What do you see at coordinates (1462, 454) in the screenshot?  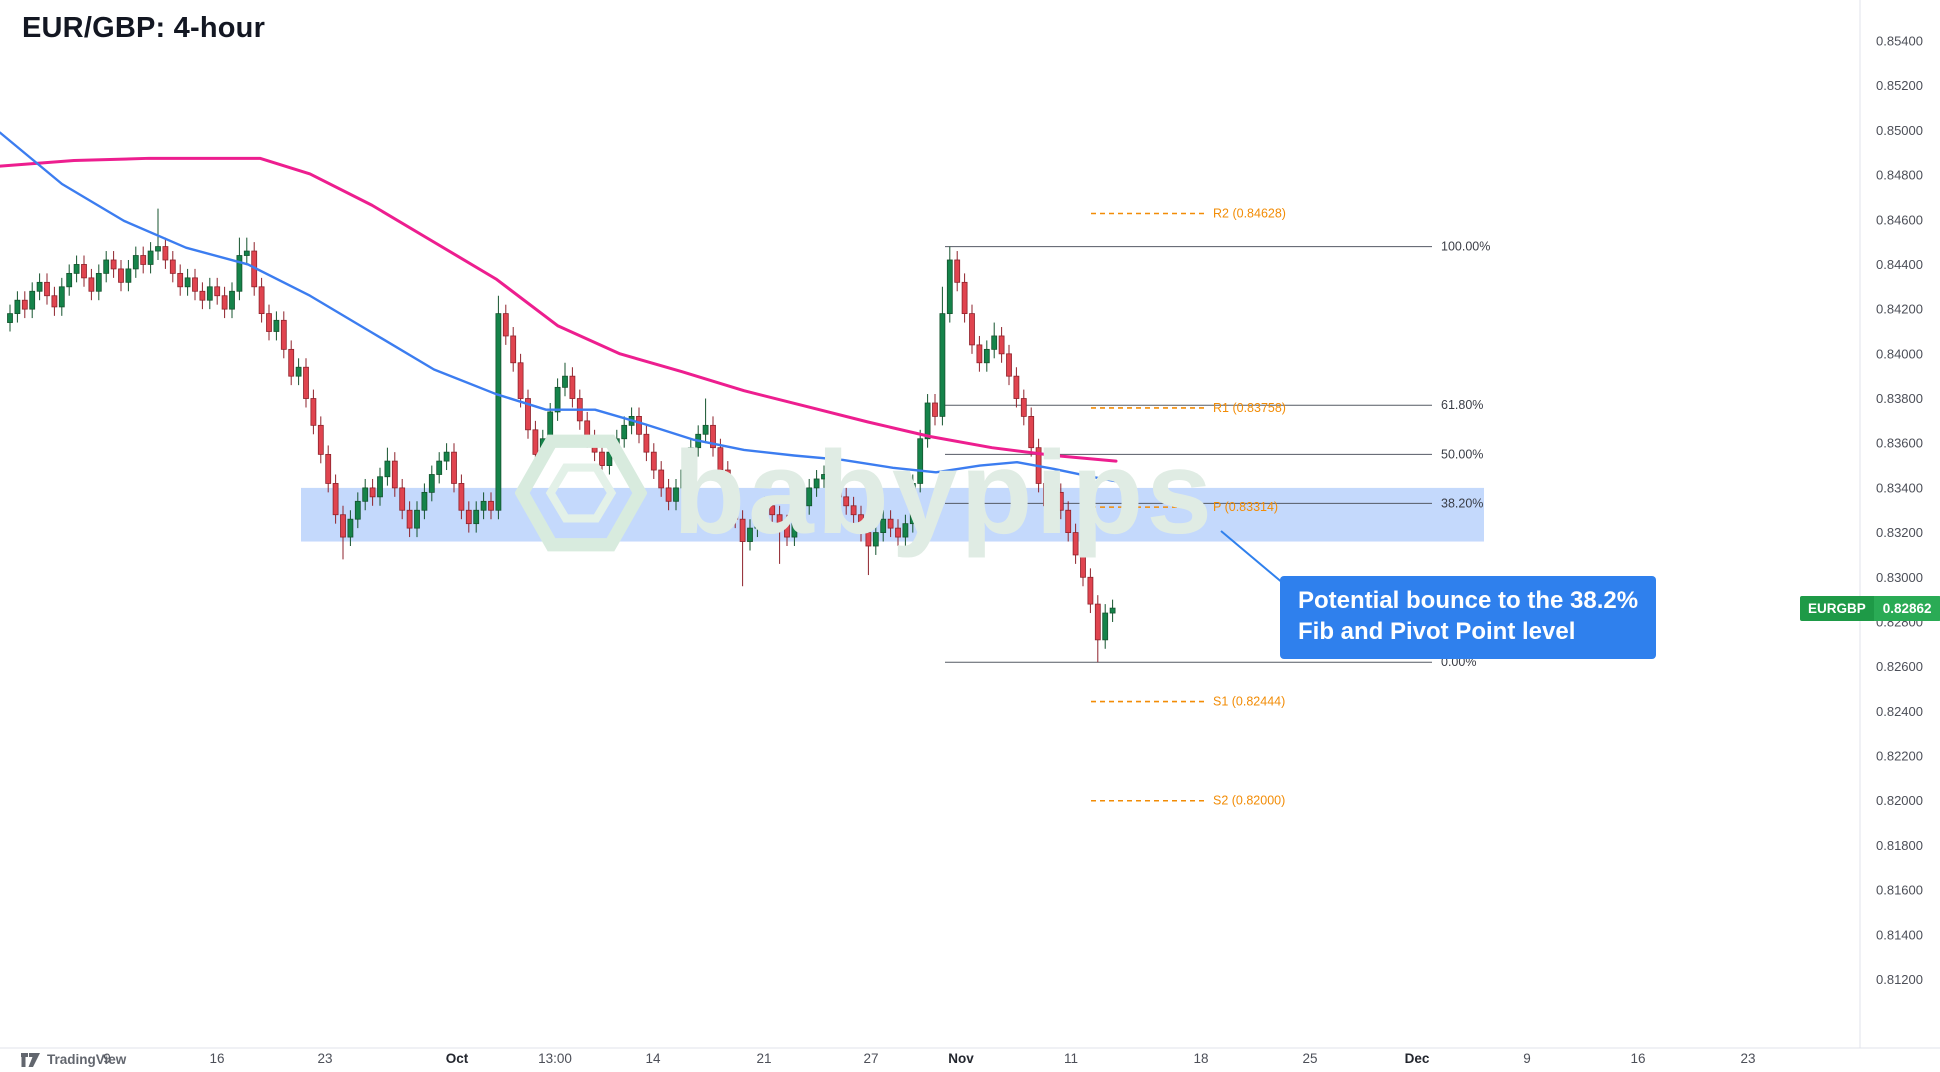 I see `fib-level-label: 50.00%` at bounding box center [1462, 454].